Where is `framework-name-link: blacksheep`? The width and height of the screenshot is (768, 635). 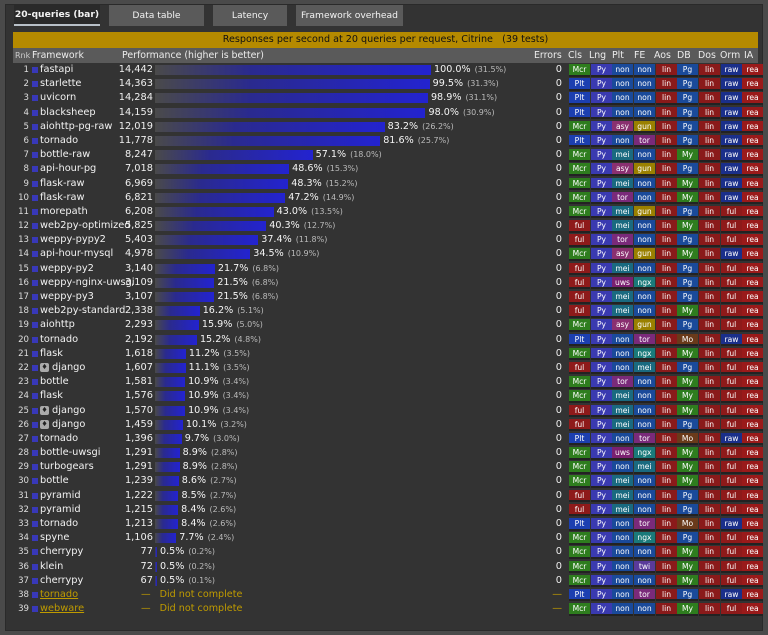
framework-name-link: blacksheep is located at coordinates (68, 112).